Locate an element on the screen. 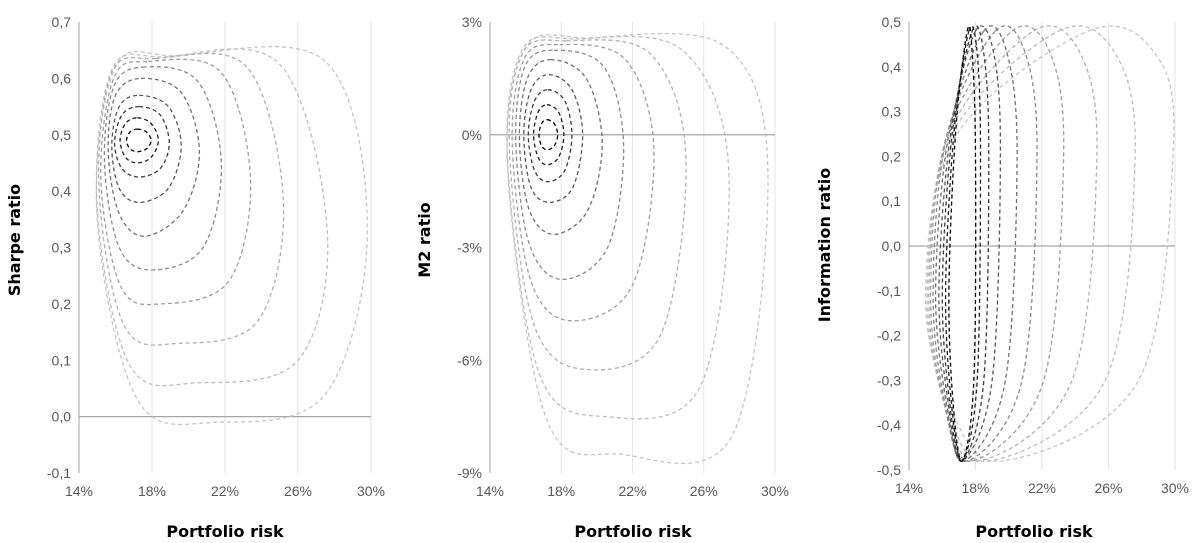 The width and height of the screenshot is (1198, 543). sharpe-y-tick-label: -0,1 is located at coordinates (59, 473).